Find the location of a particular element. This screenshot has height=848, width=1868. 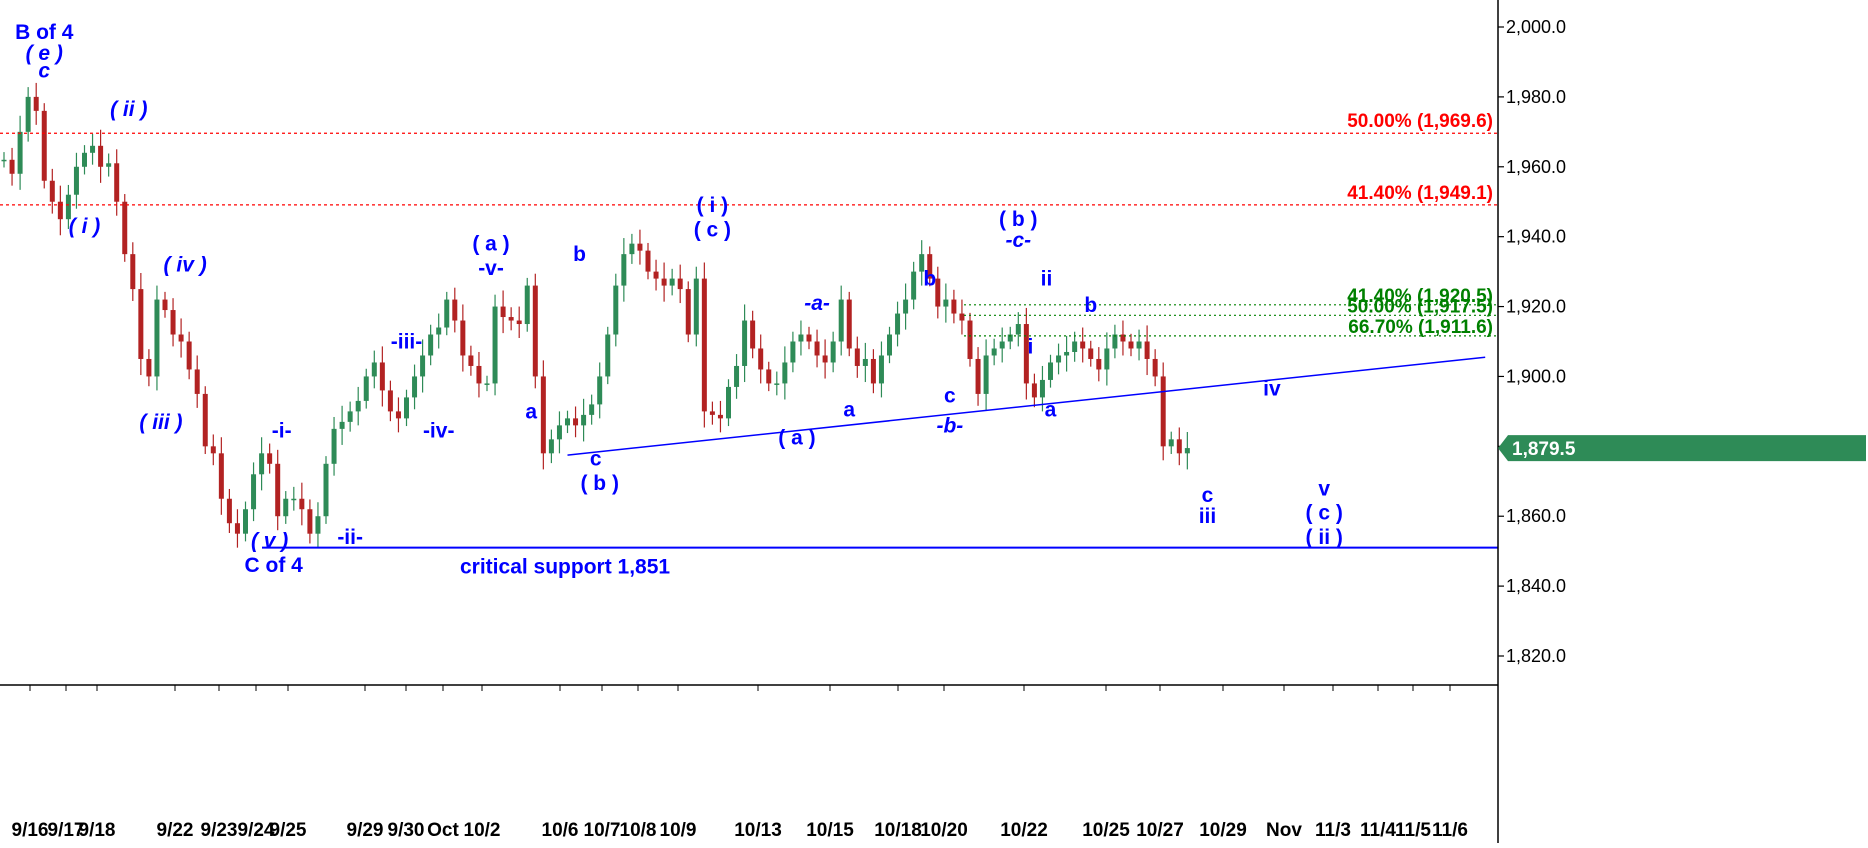

wave-label: ( b ) is located at coordinates (1018, 219).